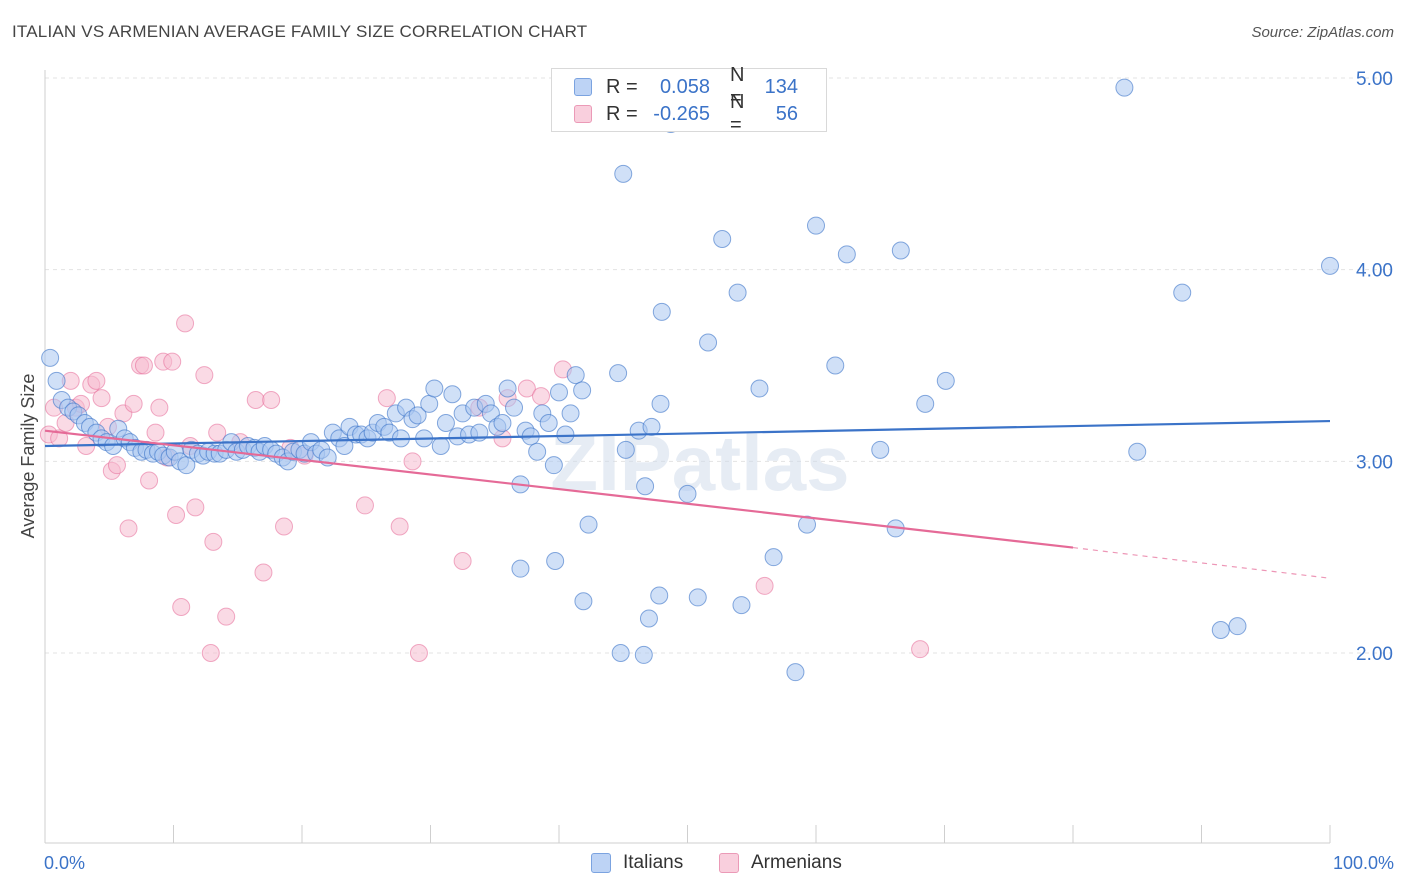 The image size is (1406, 892). What do you see at coordinates (796, 862) in the screenshot?
I see `armenians-legend-label: Armenians` at bounding box center [796, 862].